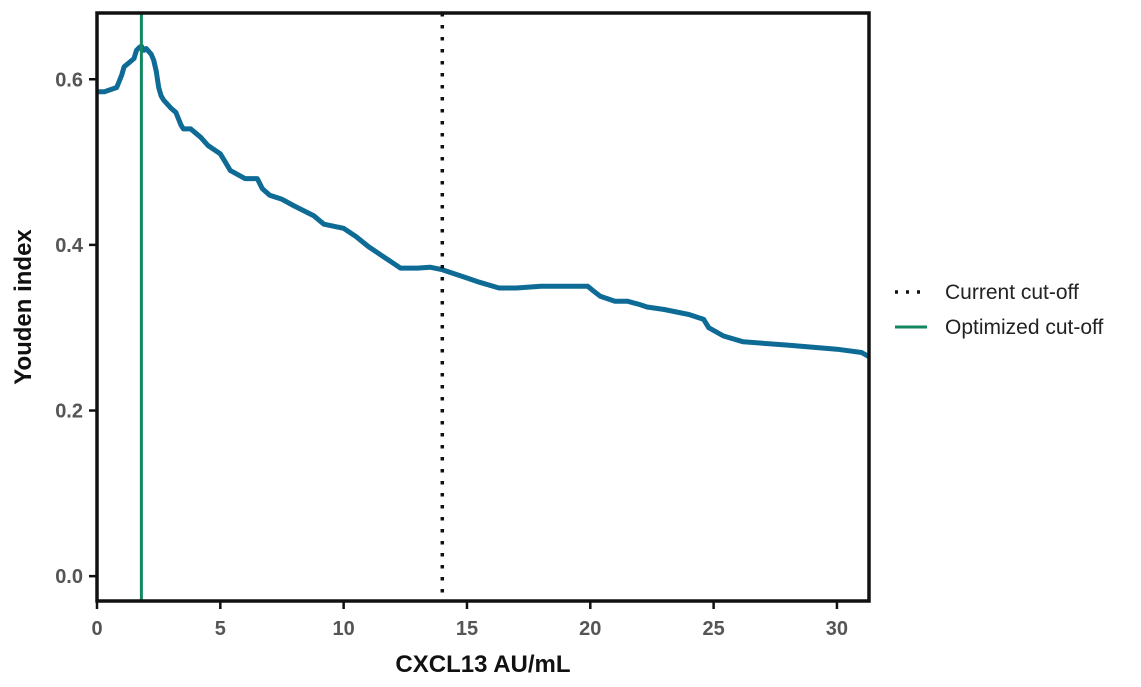 The width and height of the screenshot is (1141, 687). Describe the element at coordinates (23, 307) in the screenshot. I see `y-axis-label: Youden index` at that location.